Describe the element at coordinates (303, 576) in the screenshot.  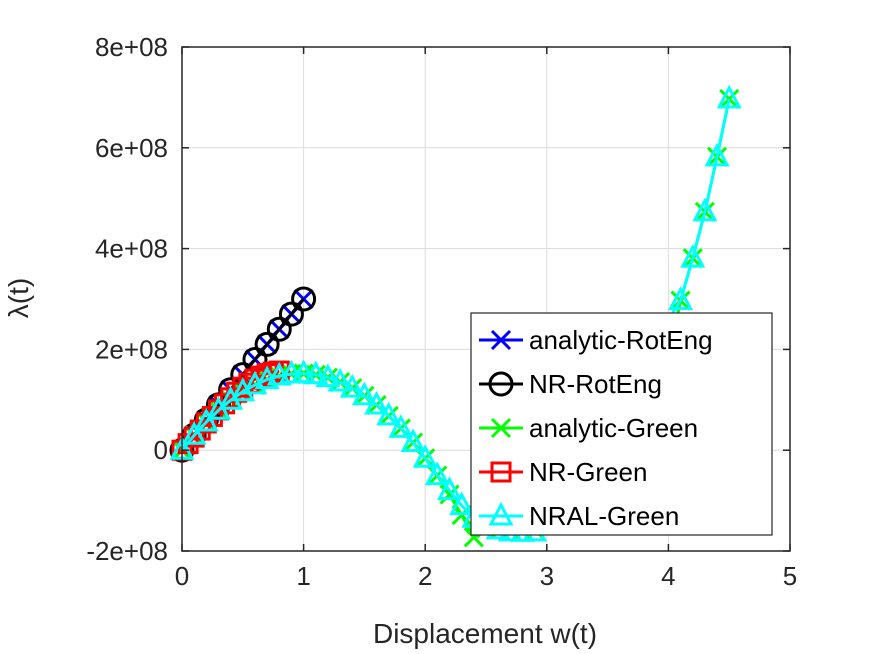
I see `x-tick-label: 1` at that location.